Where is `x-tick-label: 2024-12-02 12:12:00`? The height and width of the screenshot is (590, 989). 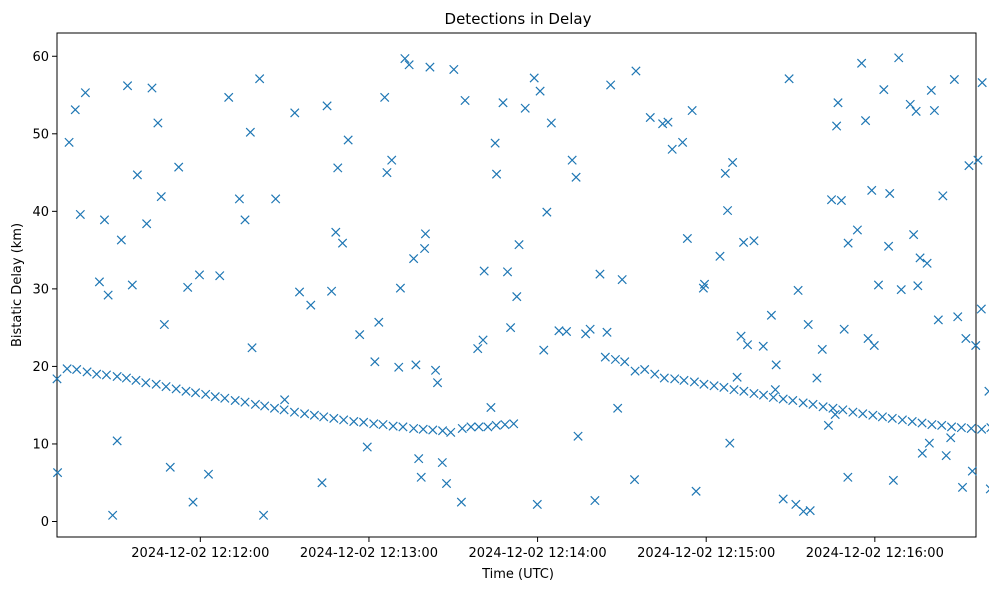
x-tick-label: 2024-12-02 12:12:00 is located at coordinates (200, 553).